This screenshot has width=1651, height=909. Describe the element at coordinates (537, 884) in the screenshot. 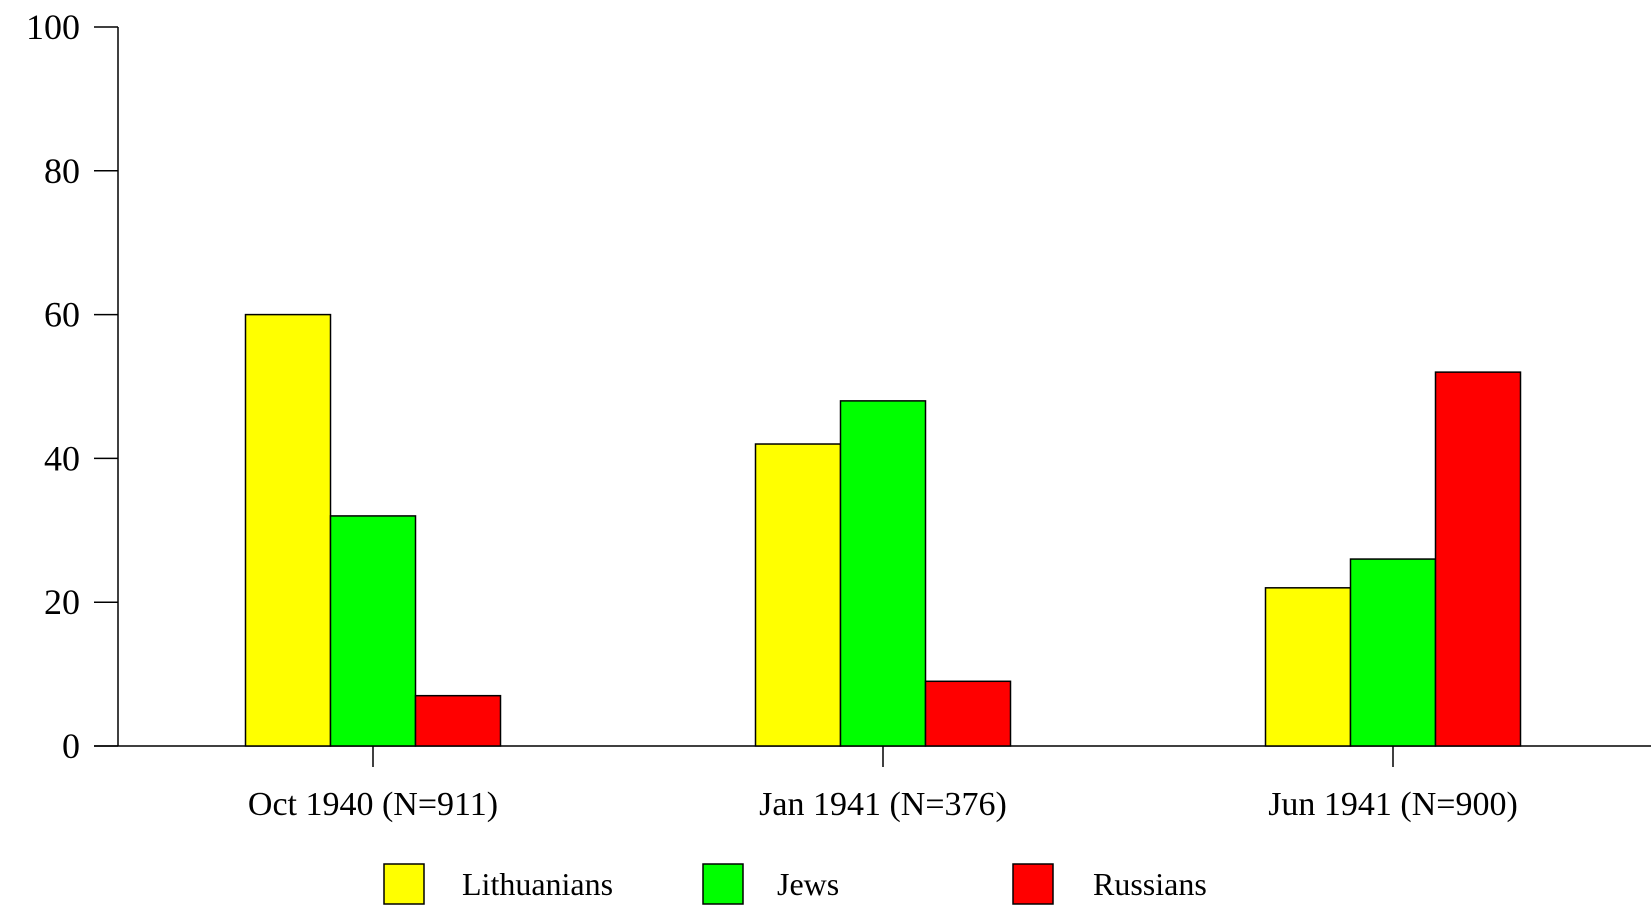

I see `legend-label-lithuanians: Lithuanians` at that location.